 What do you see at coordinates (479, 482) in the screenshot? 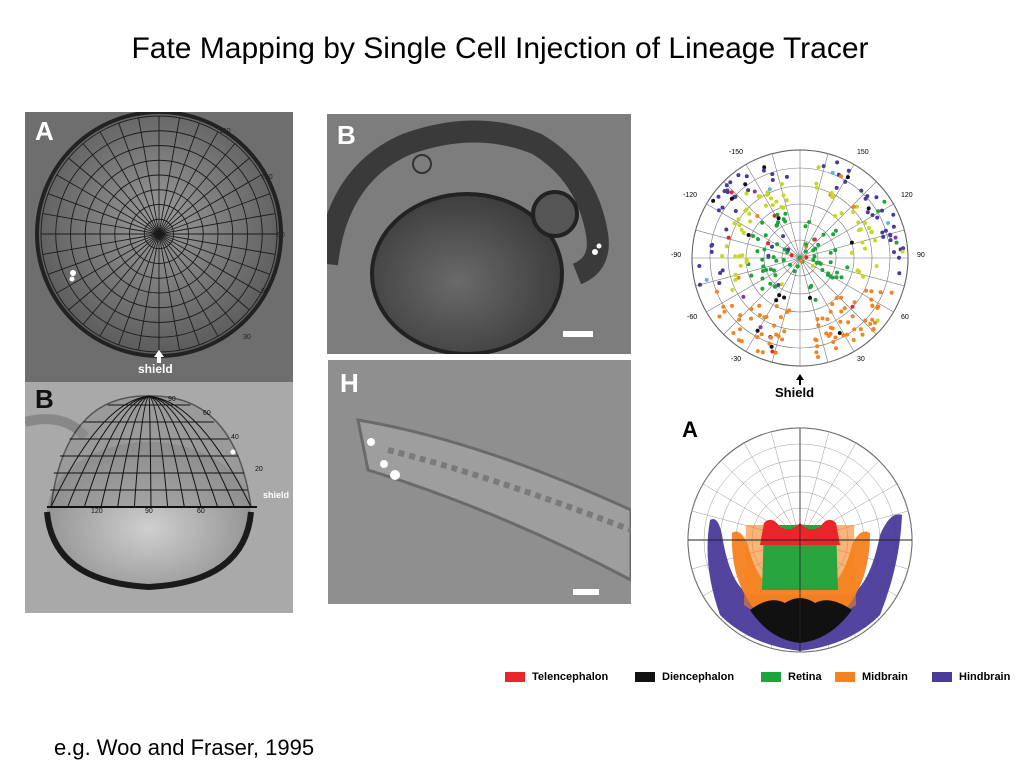
I see `embryo-tail-micrograph` at bounding box center [479, 482].